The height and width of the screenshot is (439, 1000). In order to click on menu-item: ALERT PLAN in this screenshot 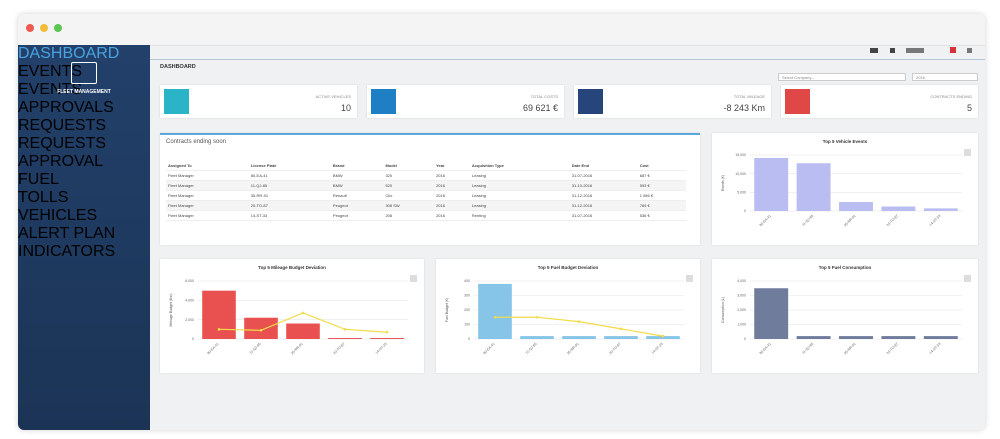, I will do `click(84, 234)`.